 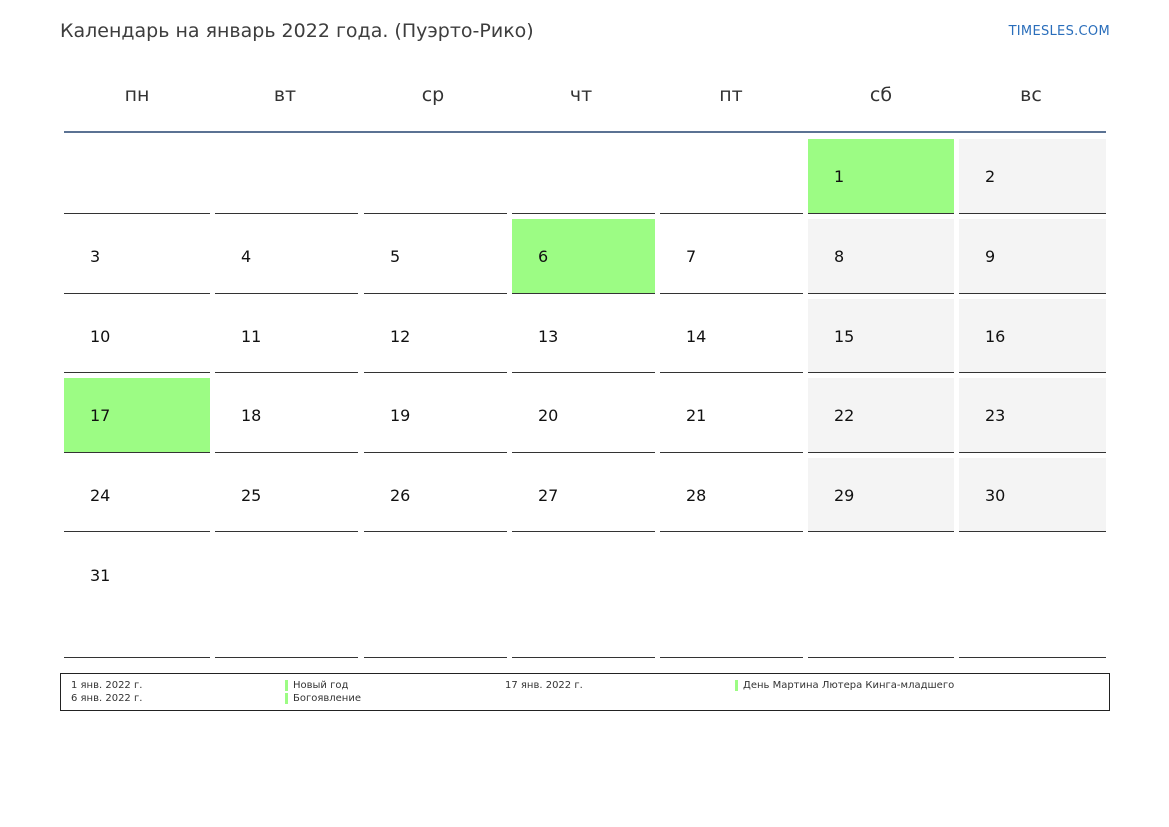 What do you see at coordinates (583, 415) in the screenshot?
I see `day-cell-20: 20` at bounding box center [583, 415].